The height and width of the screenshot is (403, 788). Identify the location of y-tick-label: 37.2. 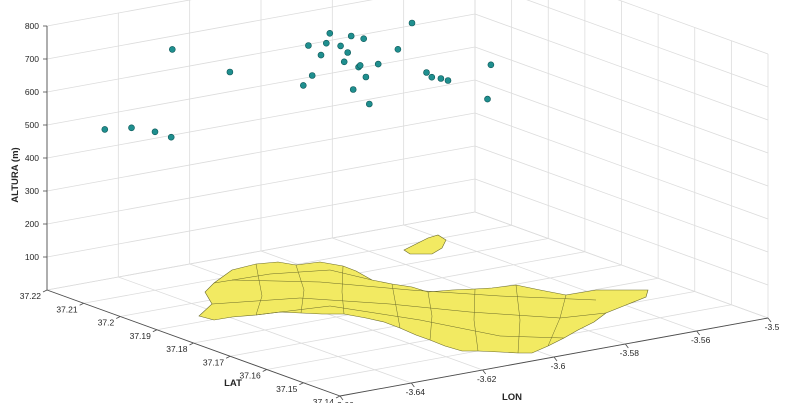
(106, 323).